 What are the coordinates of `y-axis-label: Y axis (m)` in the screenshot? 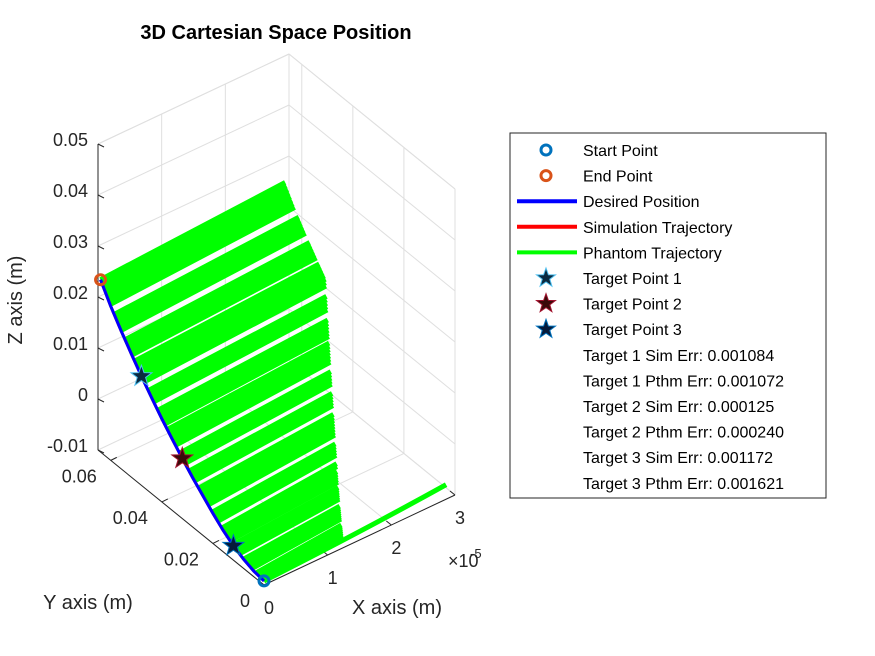 It's located at (88, 603).